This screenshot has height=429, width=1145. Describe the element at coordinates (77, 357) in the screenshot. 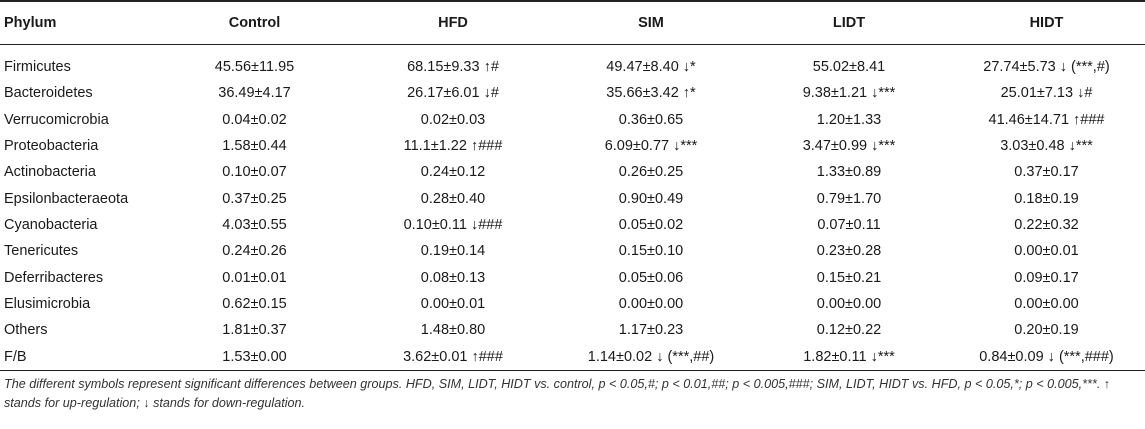

I see `cell-phylum: F/B` at that location.